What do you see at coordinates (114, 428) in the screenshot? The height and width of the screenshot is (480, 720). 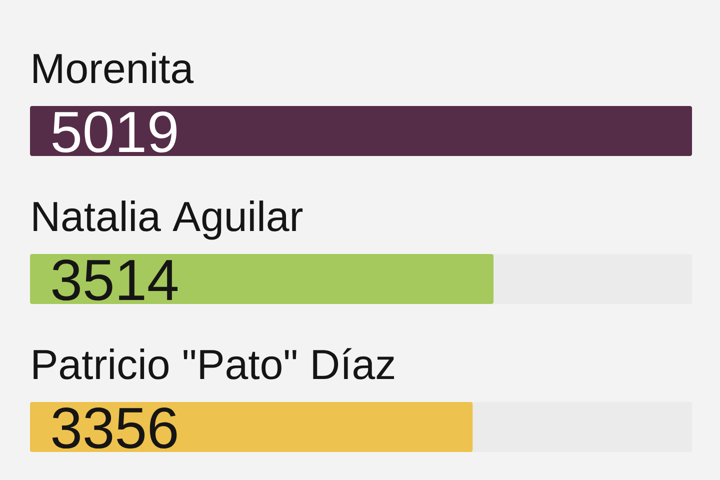 I see `data-label: 3356` at bounding box center [114, 428].